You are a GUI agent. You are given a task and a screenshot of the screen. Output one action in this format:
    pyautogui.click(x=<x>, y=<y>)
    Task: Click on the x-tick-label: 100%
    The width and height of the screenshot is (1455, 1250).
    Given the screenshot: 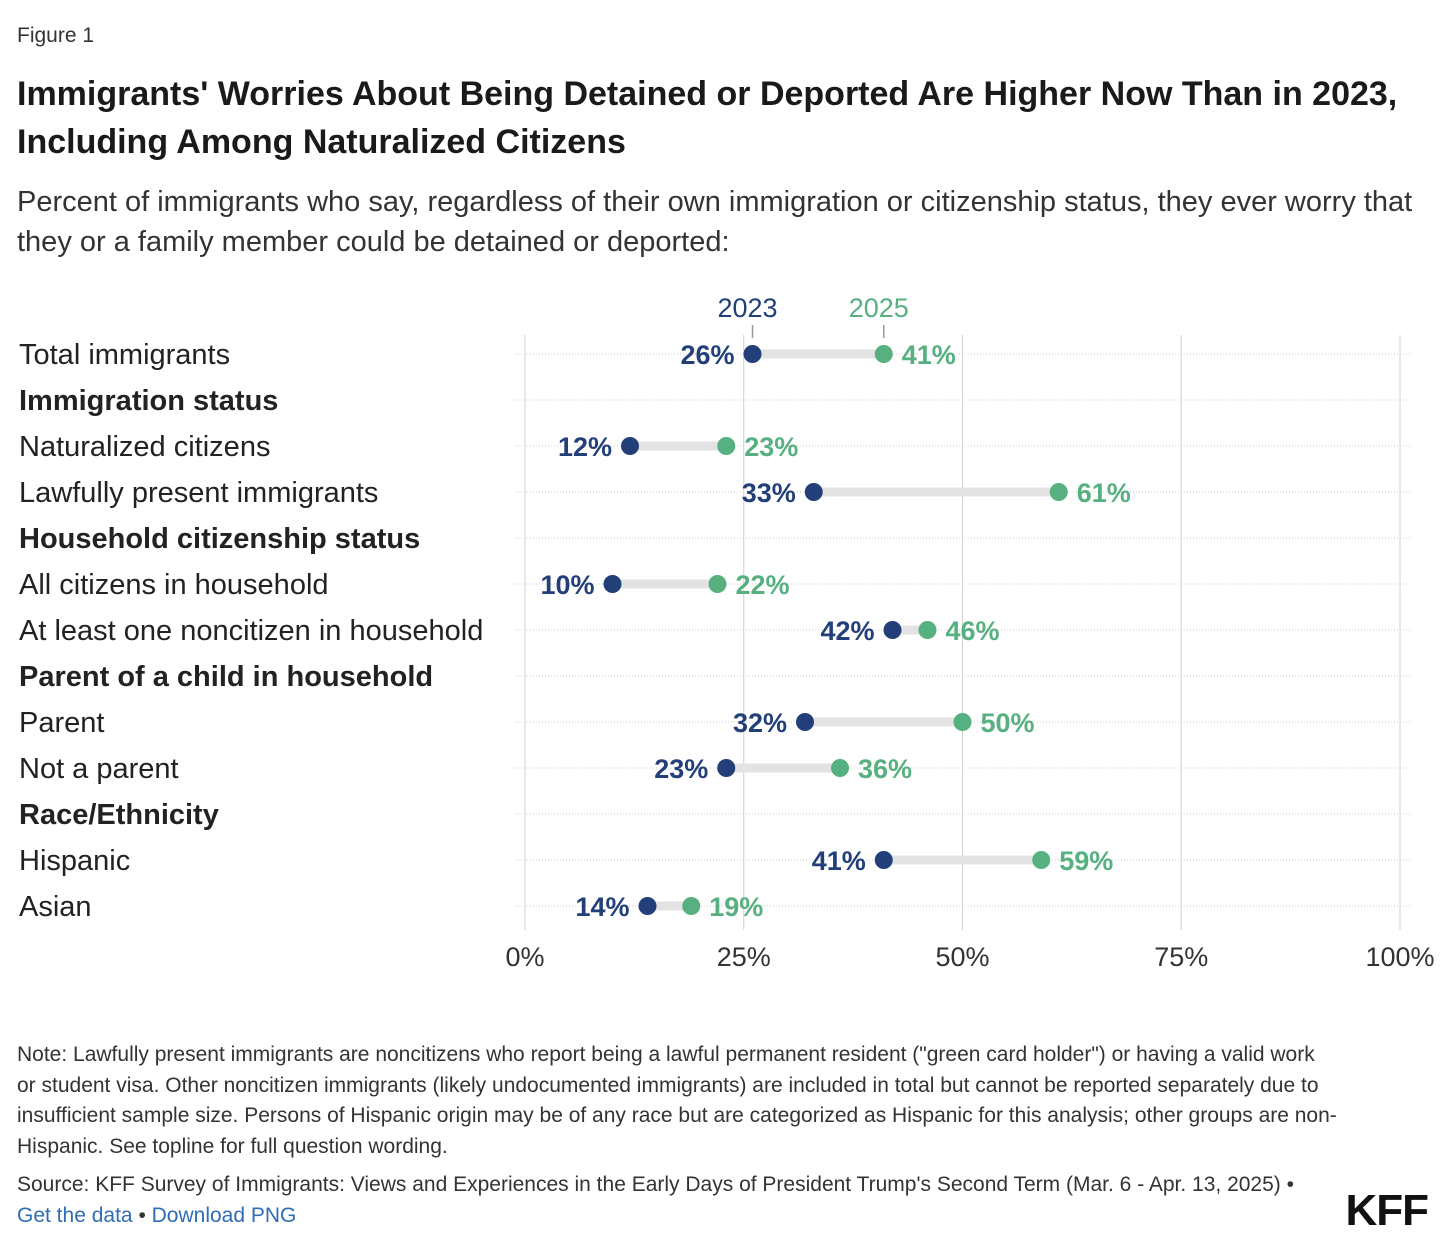 What is the action you would take?
    pyautogui.click(x=1399, y=957)
    